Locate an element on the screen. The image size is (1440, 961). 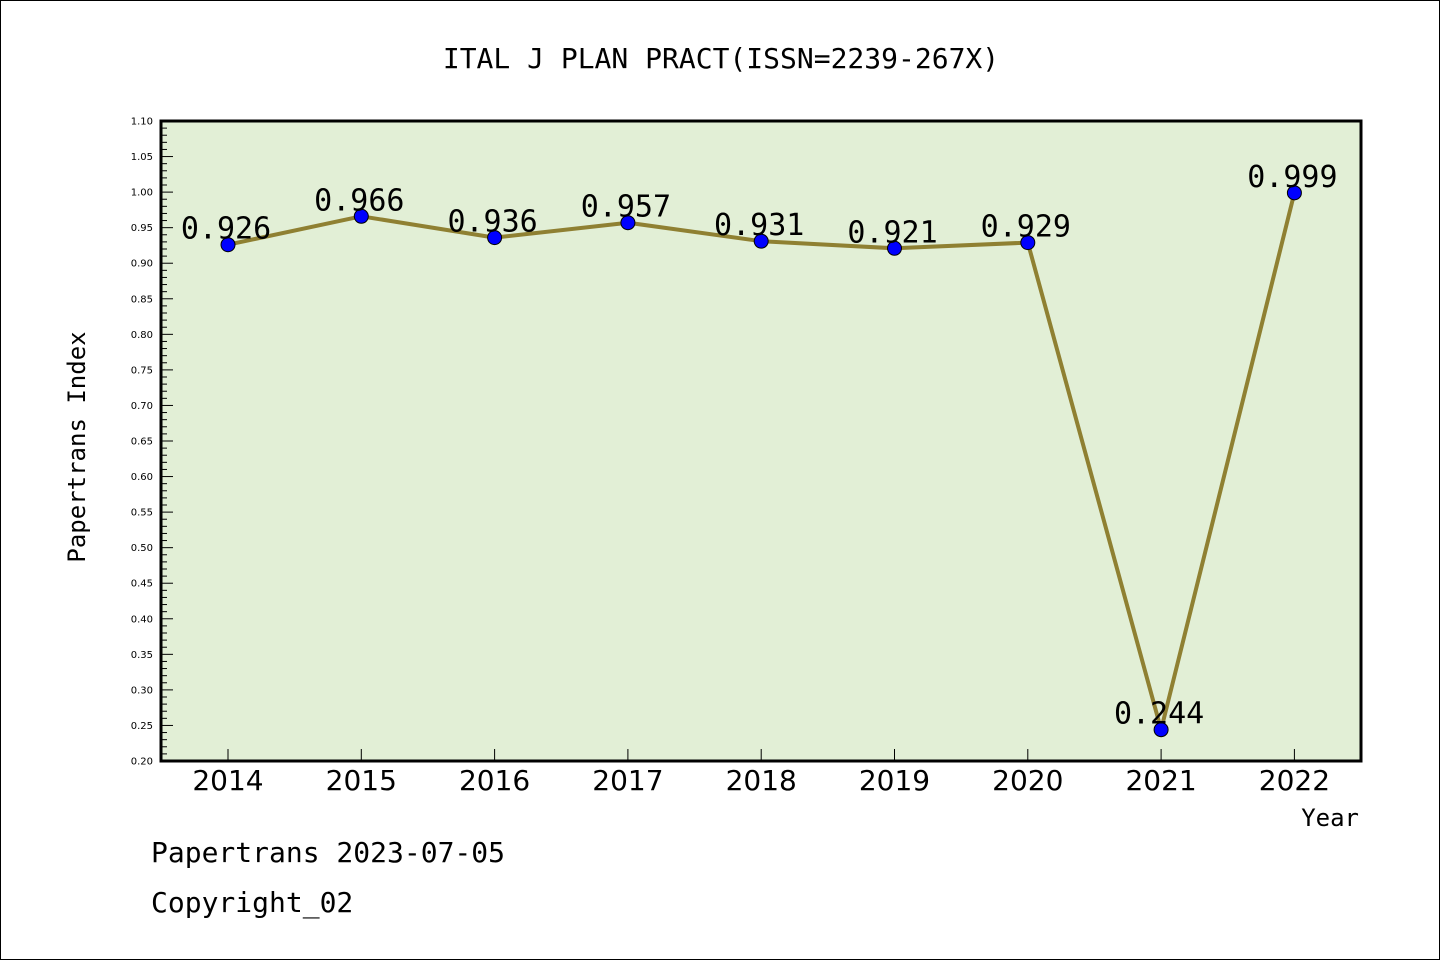
data-label: 0.929 is located at coordinates (1026, 227).